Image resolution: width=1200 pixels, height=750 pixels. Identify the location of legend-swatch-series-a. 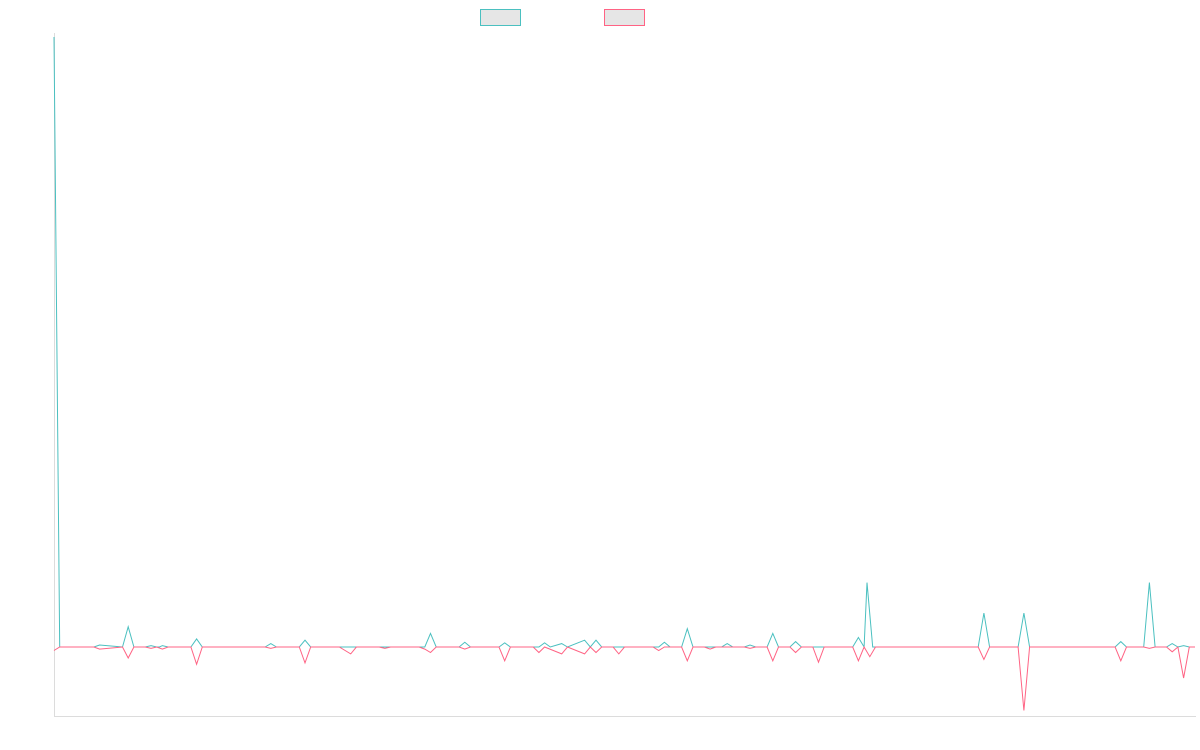
(500, 17).